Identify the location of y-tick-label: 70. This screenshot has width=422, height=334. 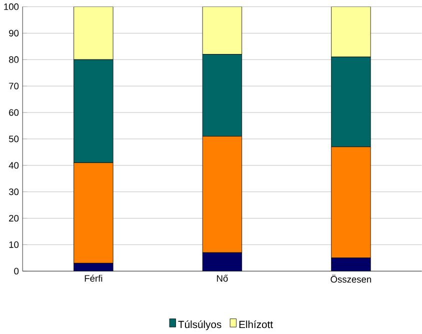
(14, 86).